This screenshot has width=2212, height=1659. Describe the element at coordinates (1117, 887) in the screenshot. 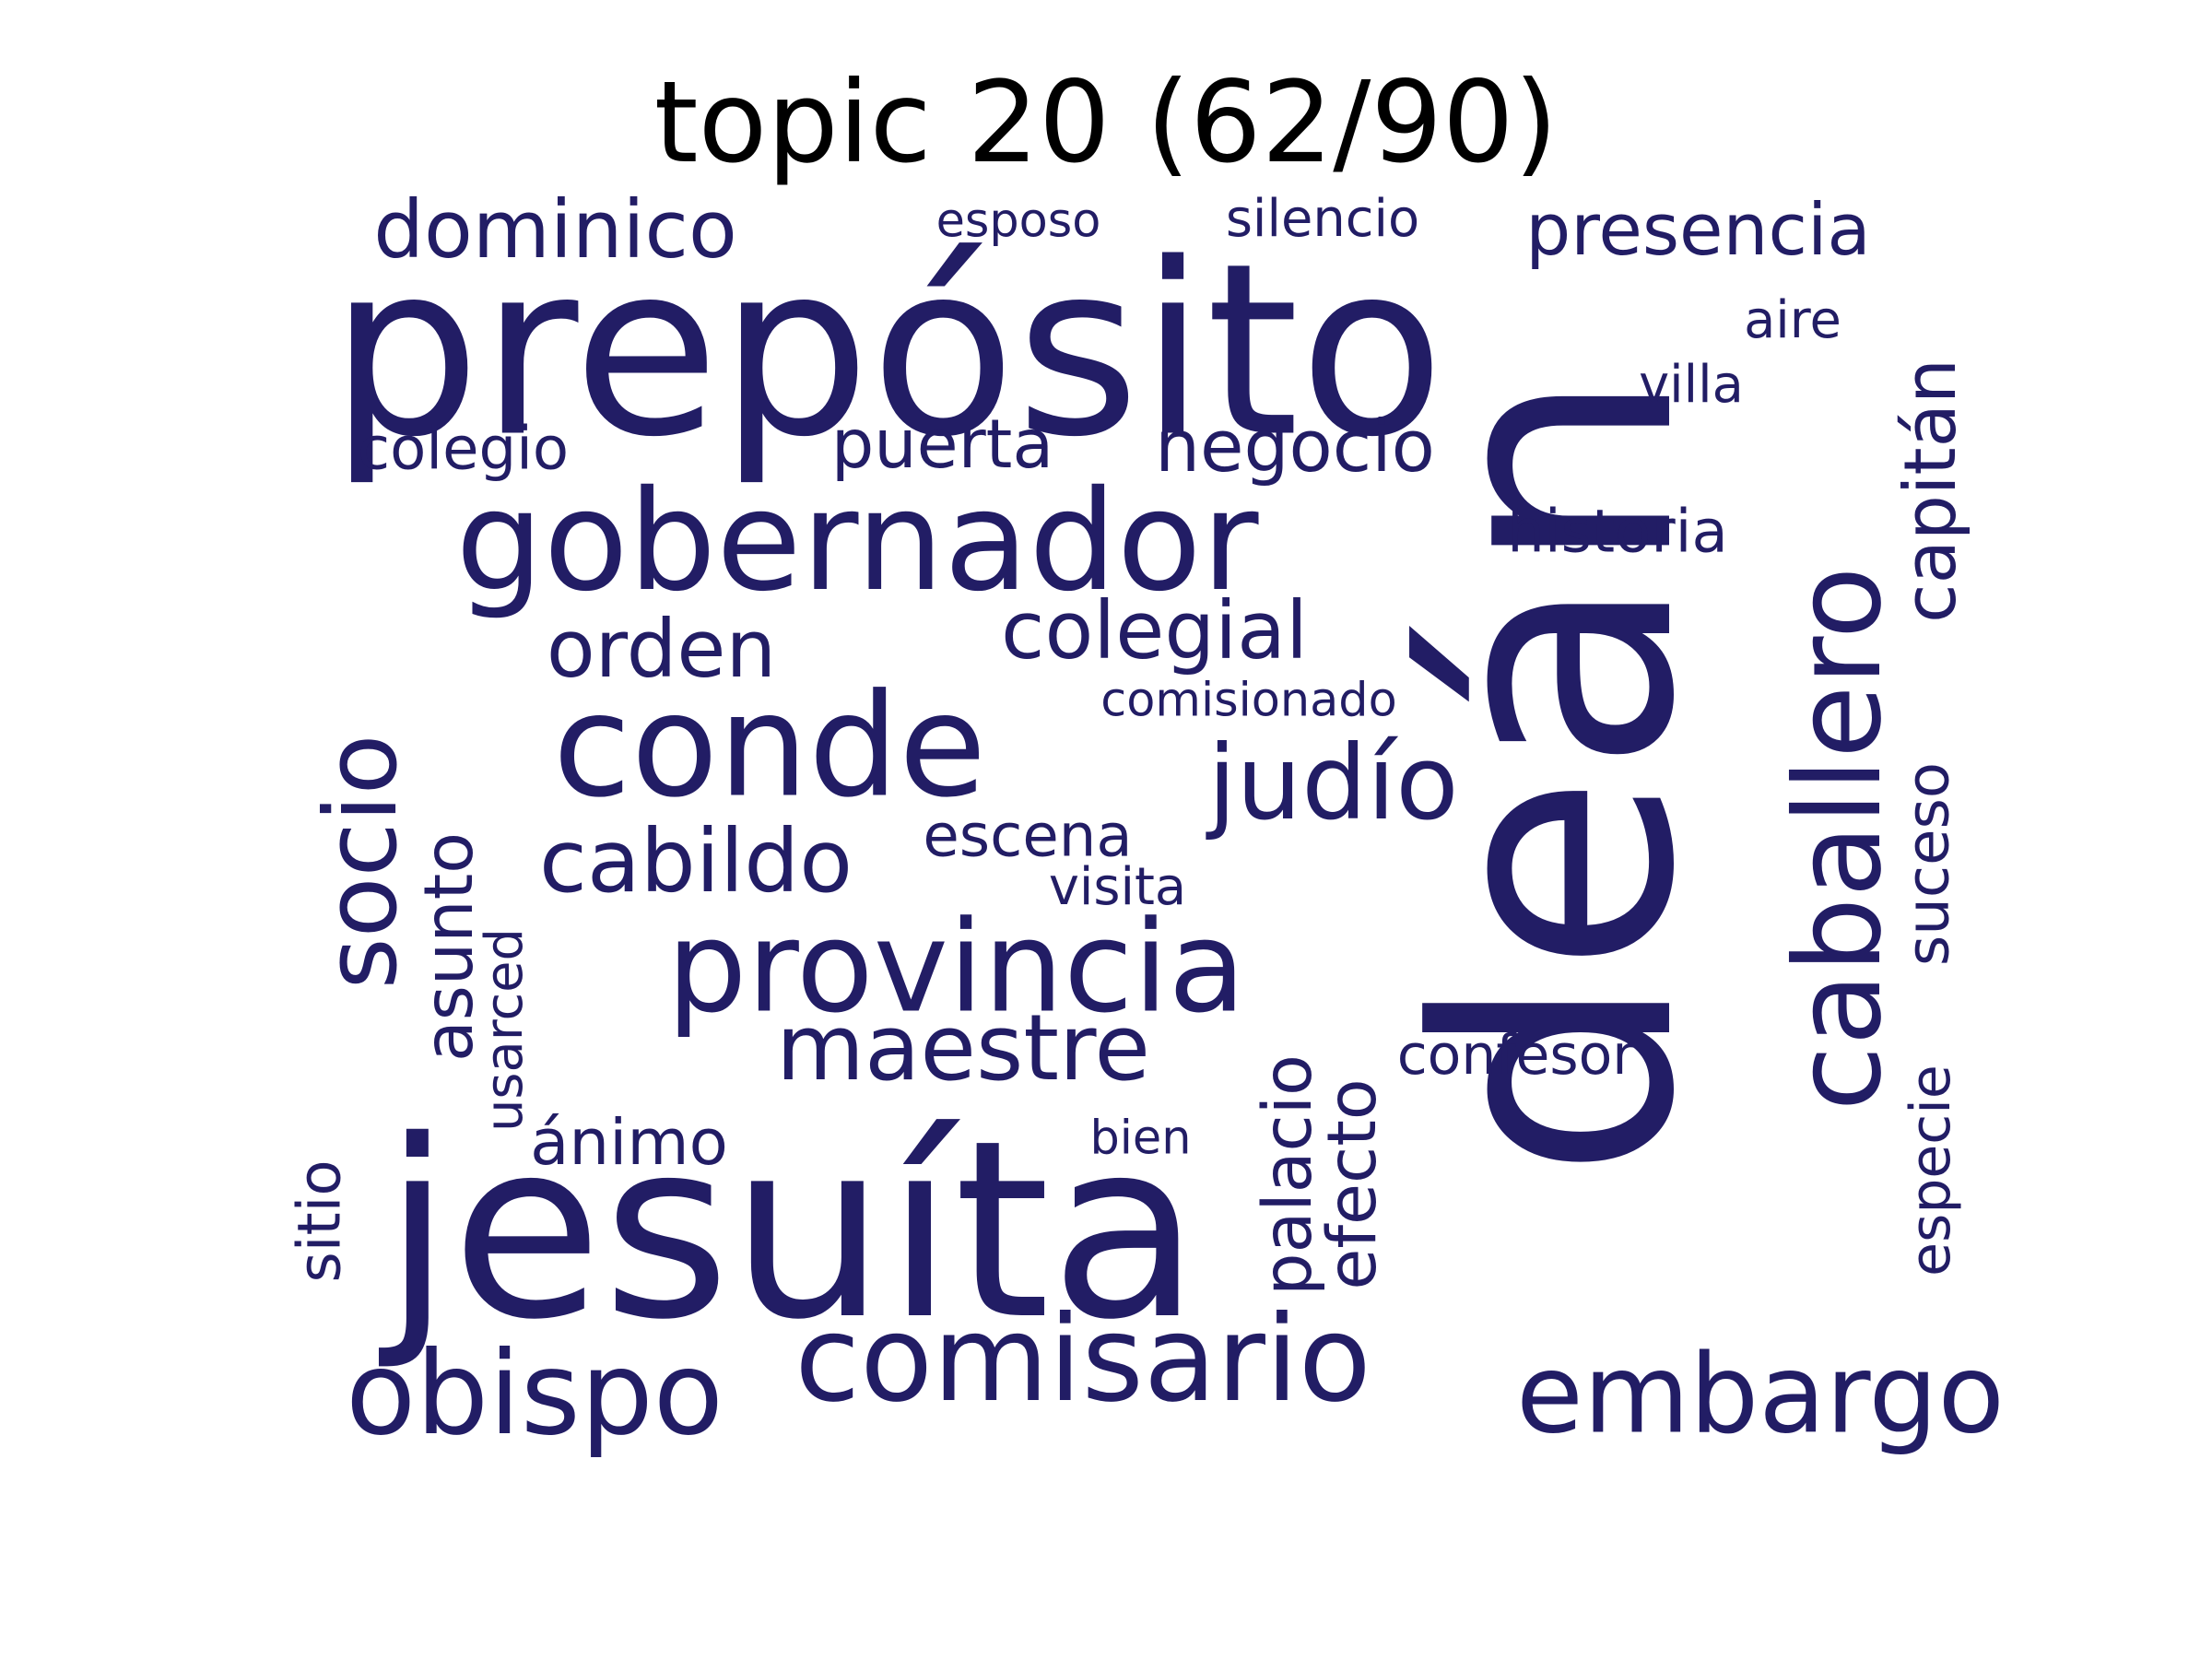

I see `word-visita: visita` at that location.